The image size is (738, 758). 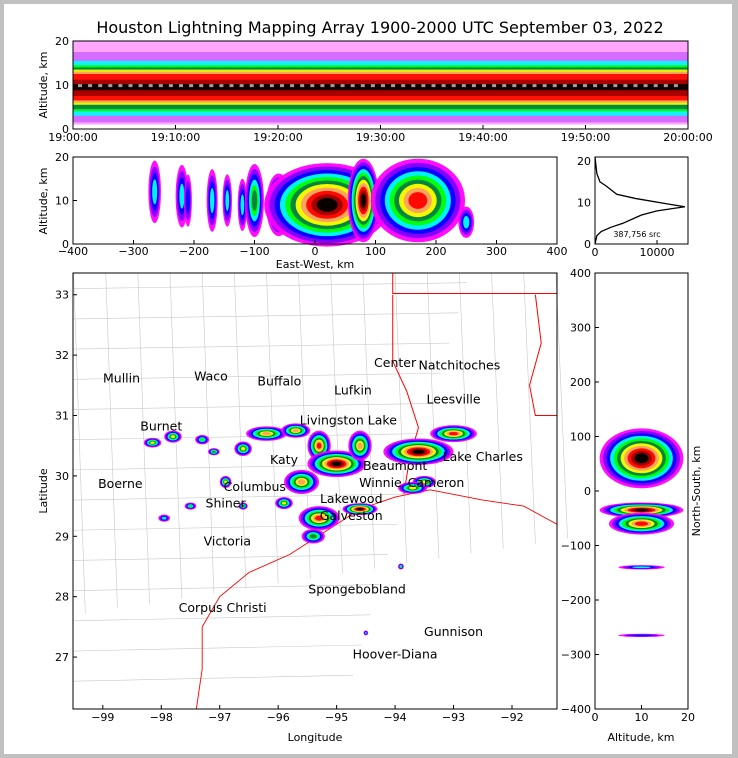 What do you see at coordinates (43, 200) in the screenshot?
I see `y-axis-label: Altitude, km` at bounding box center [43, 200].